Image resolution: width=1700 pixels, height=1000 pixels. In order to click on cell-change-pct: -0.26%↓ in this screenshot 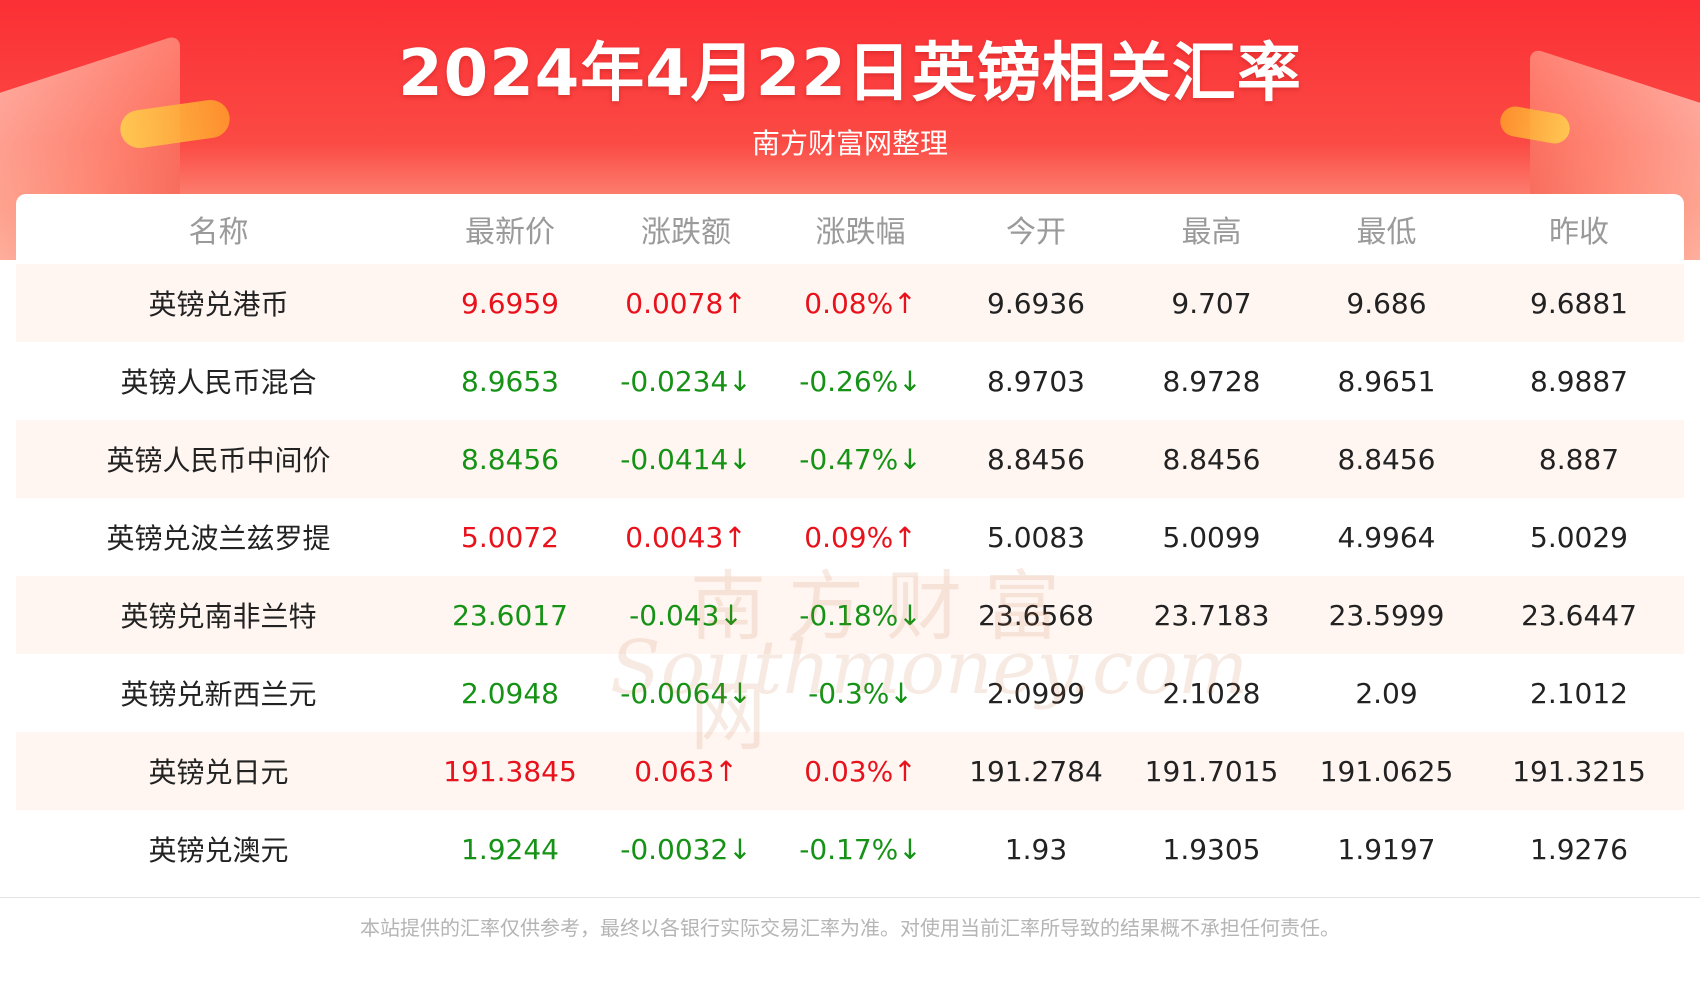, I will do `click(860, 381)`.